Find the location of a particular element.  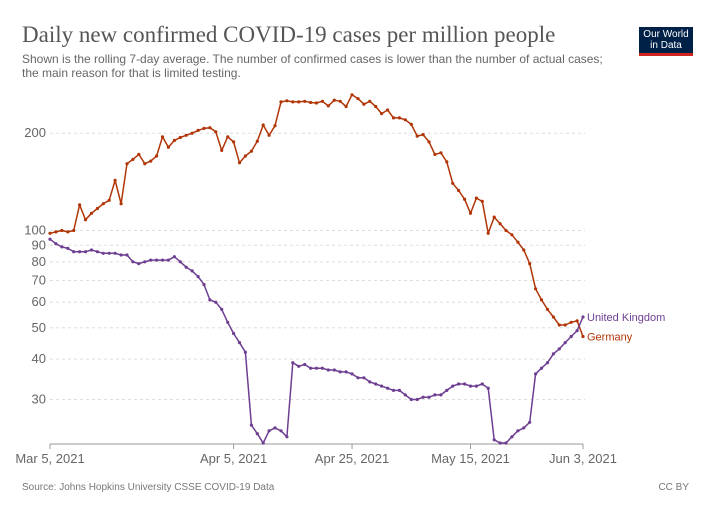

license-link: CC BY is located at coordinates (673, 487).